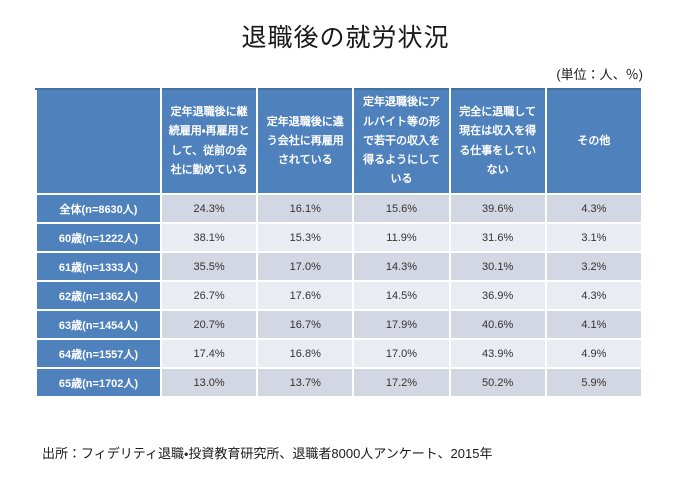 Image resolution: width=691 pixels, height=491 pixels. I want to click on value-cell: 14.5%, so click(401, 295).